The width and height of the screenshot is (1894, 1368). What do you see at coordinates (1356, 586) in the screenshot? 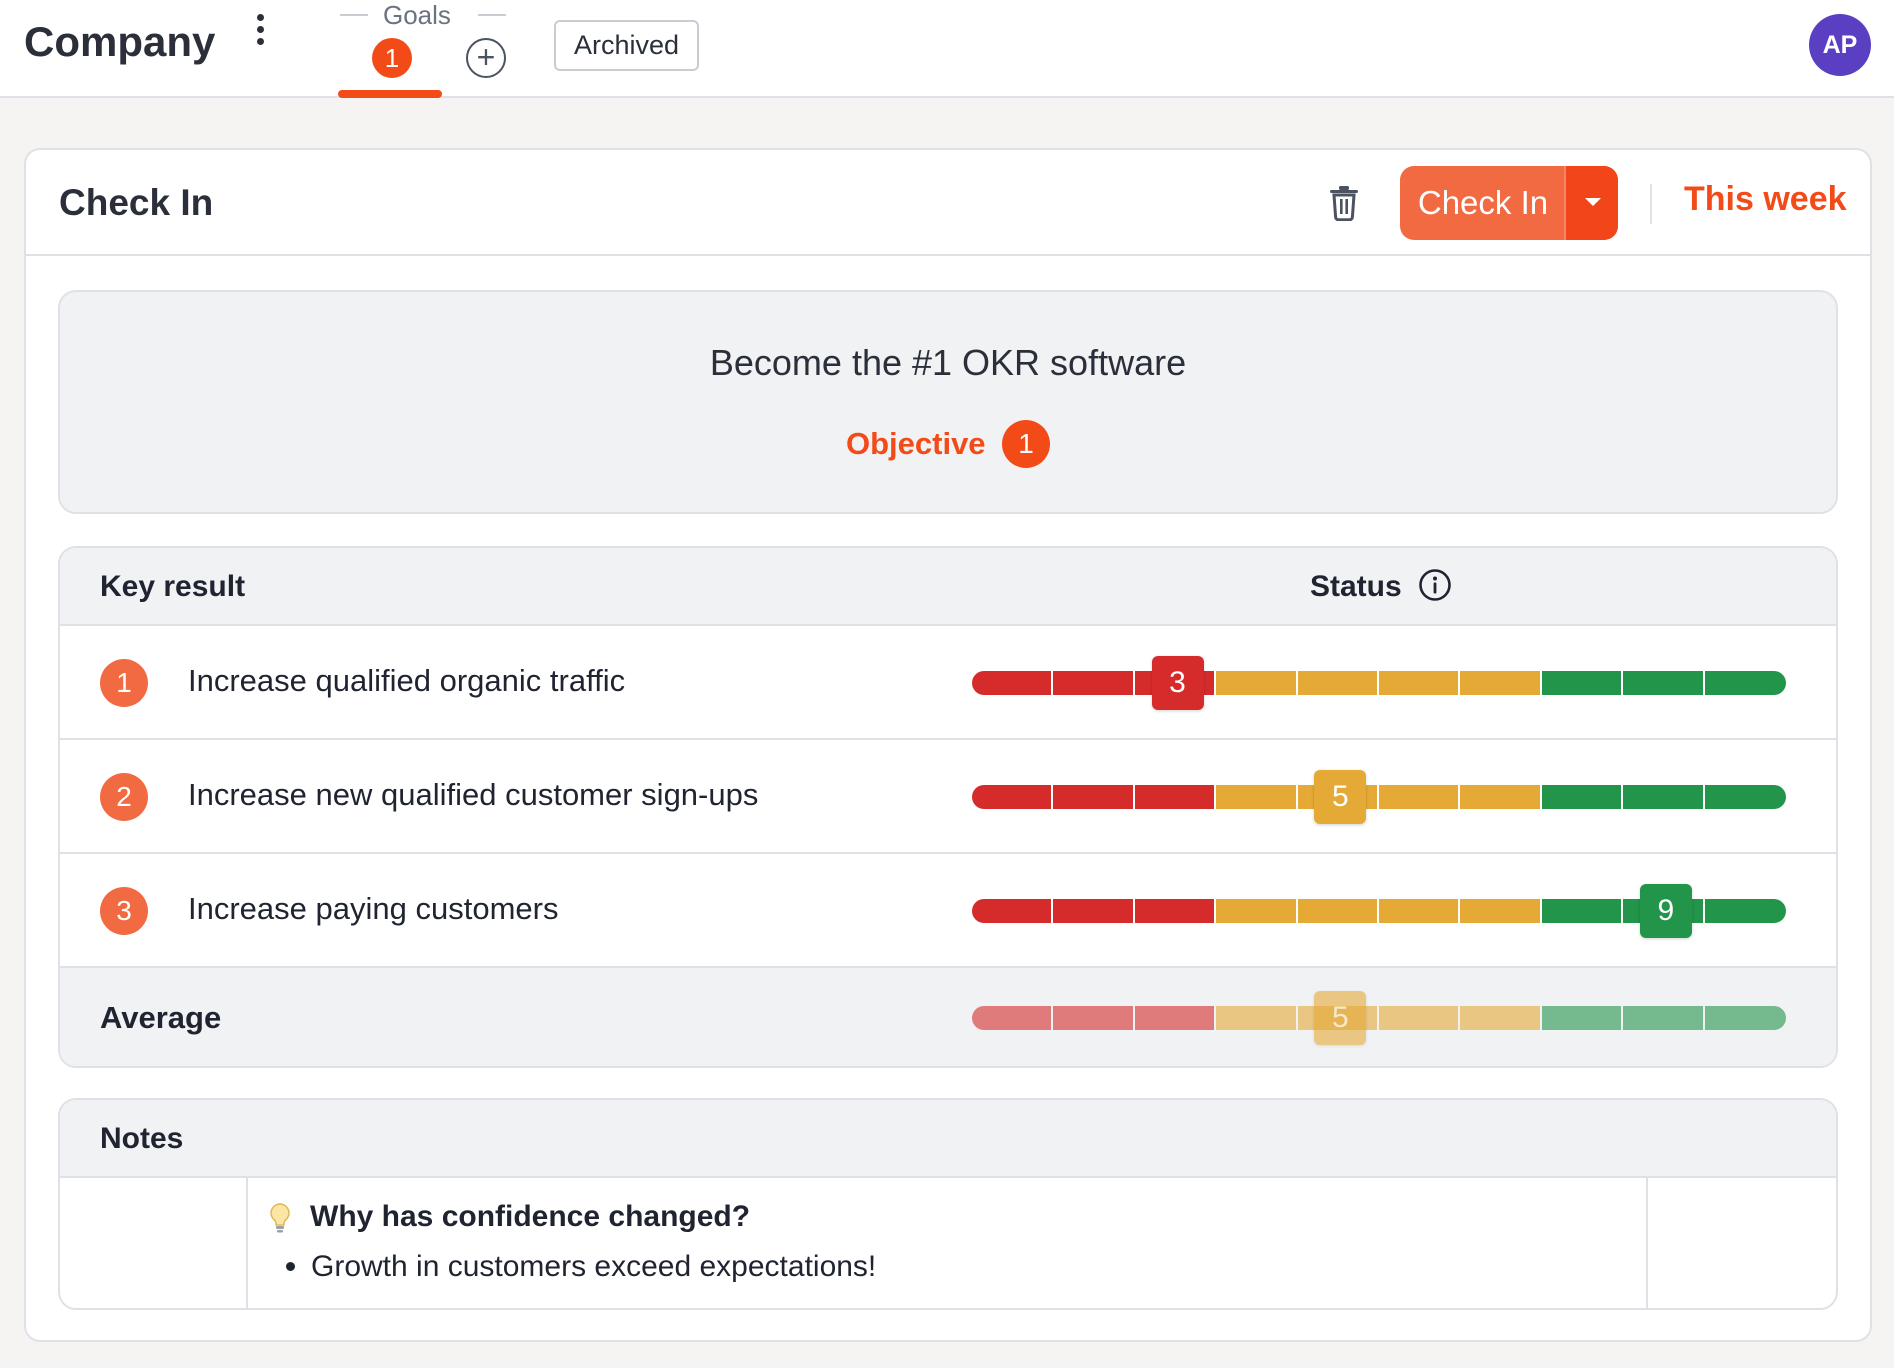
I see `column-header-status: Status` at bounding box center [1356, 586].